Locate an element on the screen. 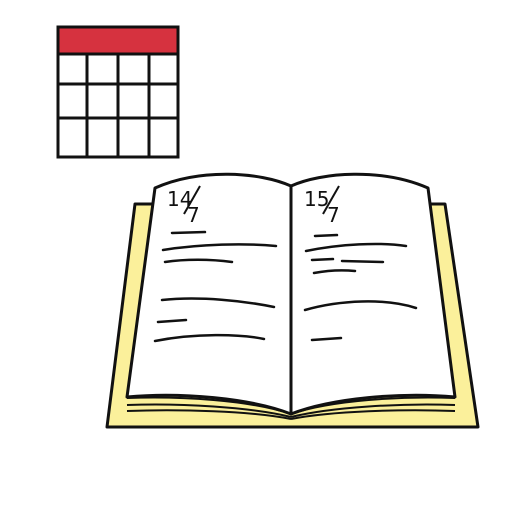 This screenshot has width=512, height=512. left-date-month: 7 is located at coordinates (193, 215).